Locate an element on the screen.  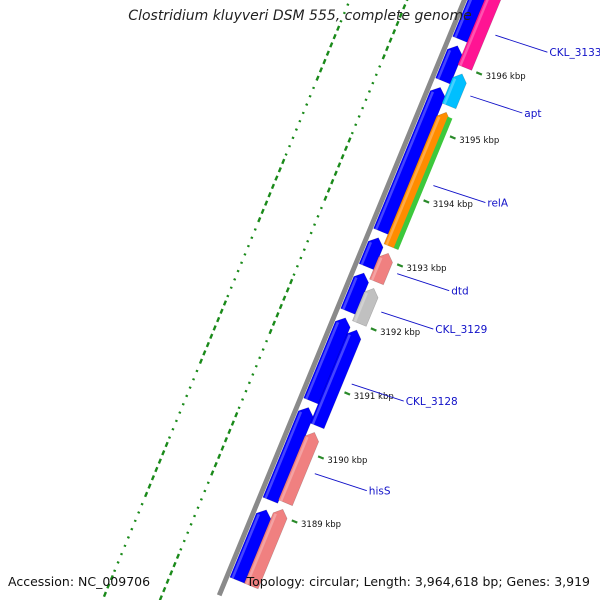
scale-tick-label: 3189 kbp is located at coordinates (321, 525).